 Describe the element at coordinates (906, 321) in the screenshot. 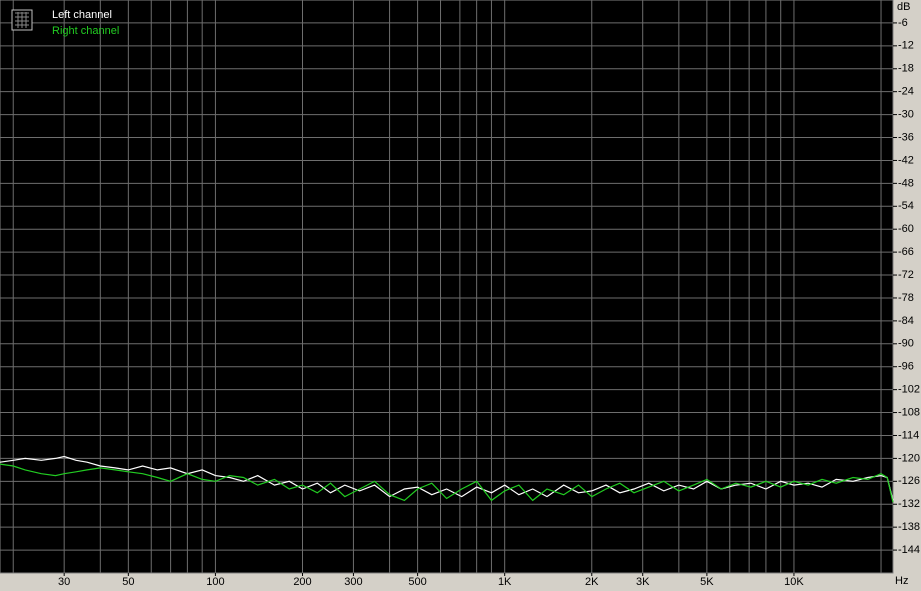

I see `y-tick-label: -84` at that location.